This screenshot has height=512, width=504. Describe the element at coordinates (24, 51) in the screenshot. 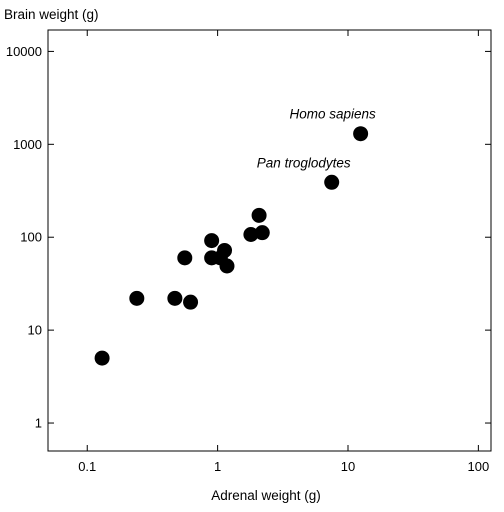

I see `y-tick-label: 10000` at that location.